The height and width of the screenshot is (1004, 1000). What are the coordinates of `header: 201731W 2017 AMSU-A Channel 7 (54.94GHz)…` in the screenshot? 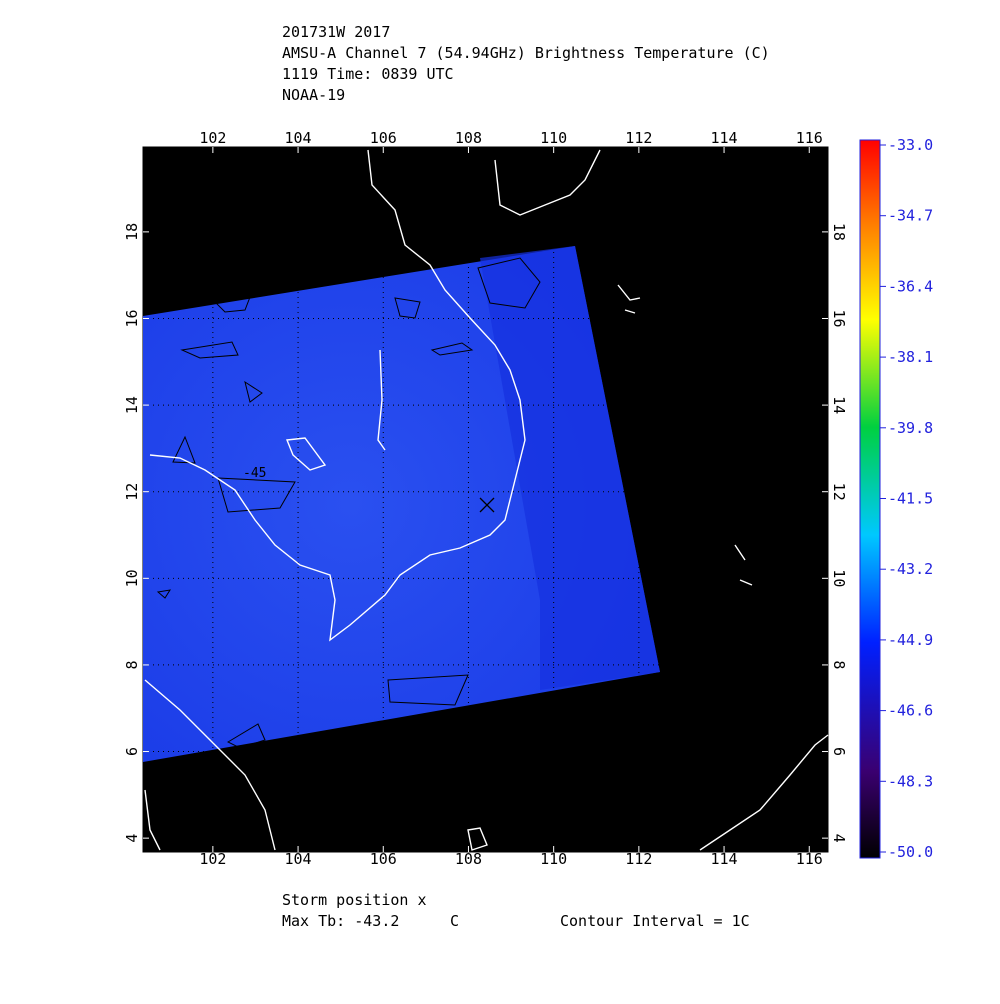 It's located at (526, 63).